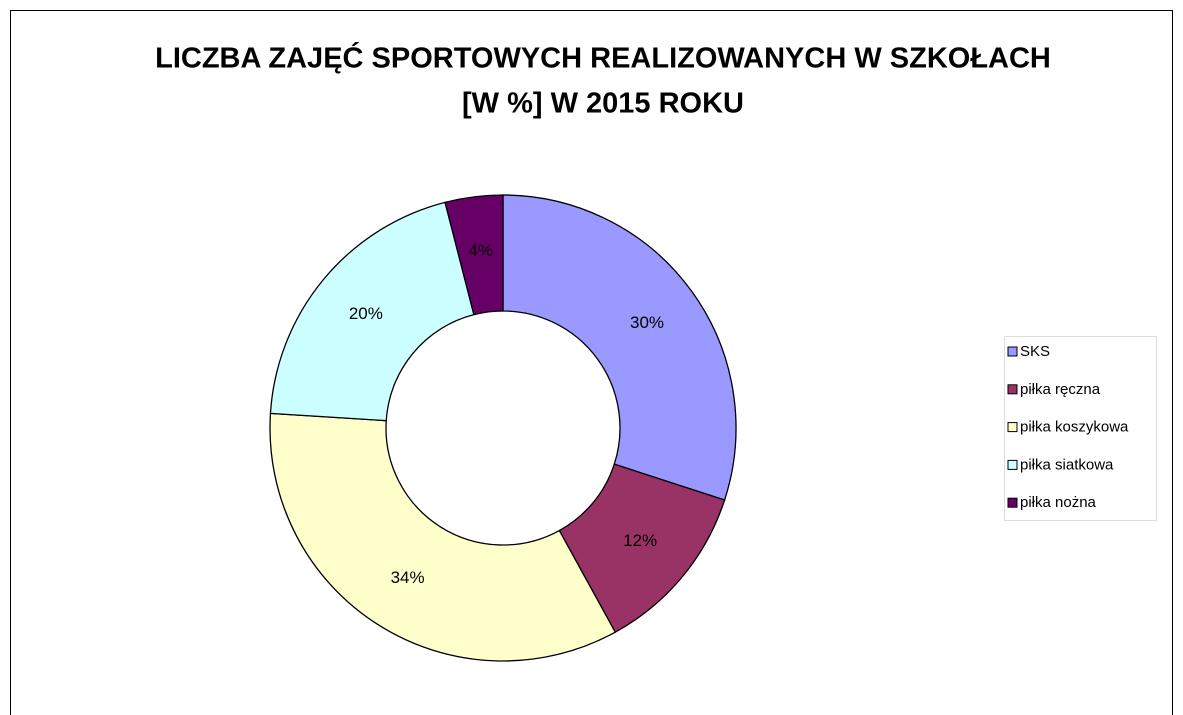 The height and width of the screenshot is (715, 1183). What do you see at coordinates (1058, 502) in the screenshot?
I see `legend-label: piłka nożna` at bounding box center [1058, 502].